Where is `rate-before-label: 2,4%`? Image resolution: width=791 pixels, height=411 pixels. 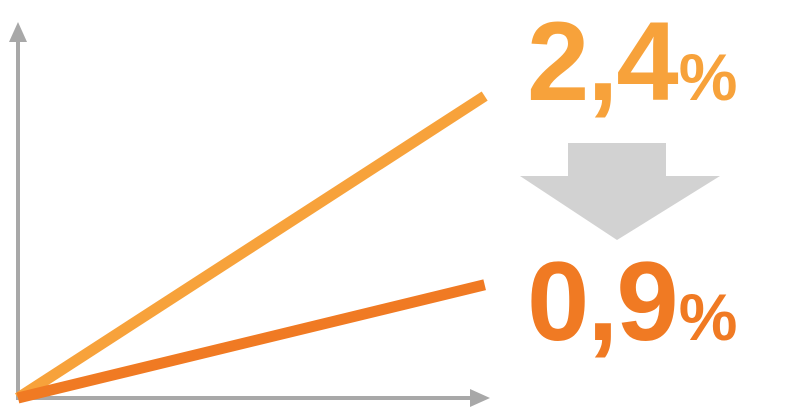
rate-before-label: 2,4% is located at coordinates (632, 62).